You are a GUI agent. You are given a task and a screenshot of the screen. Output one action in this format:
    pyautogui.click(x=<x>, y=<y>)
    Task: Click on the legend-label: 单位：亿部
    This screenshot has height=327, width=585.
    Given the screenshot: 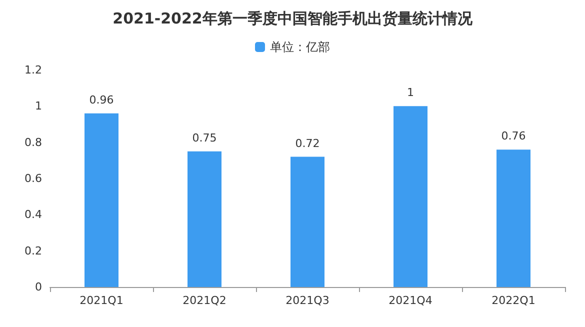 What is the action you would take?
    pyautogui.click(x=300, y=47)
    